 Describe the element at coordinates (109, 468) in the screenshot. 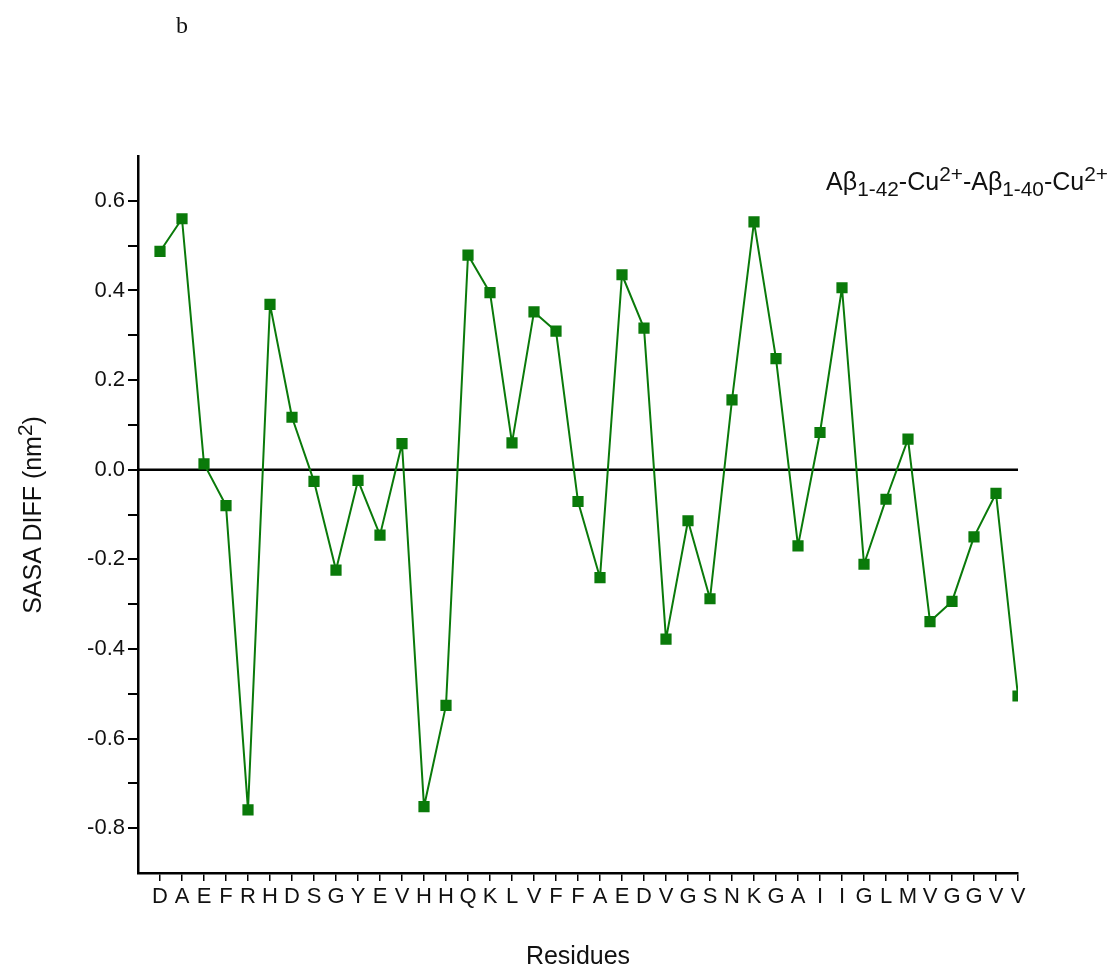

I see `y-tick-label: 0.0` at that location.